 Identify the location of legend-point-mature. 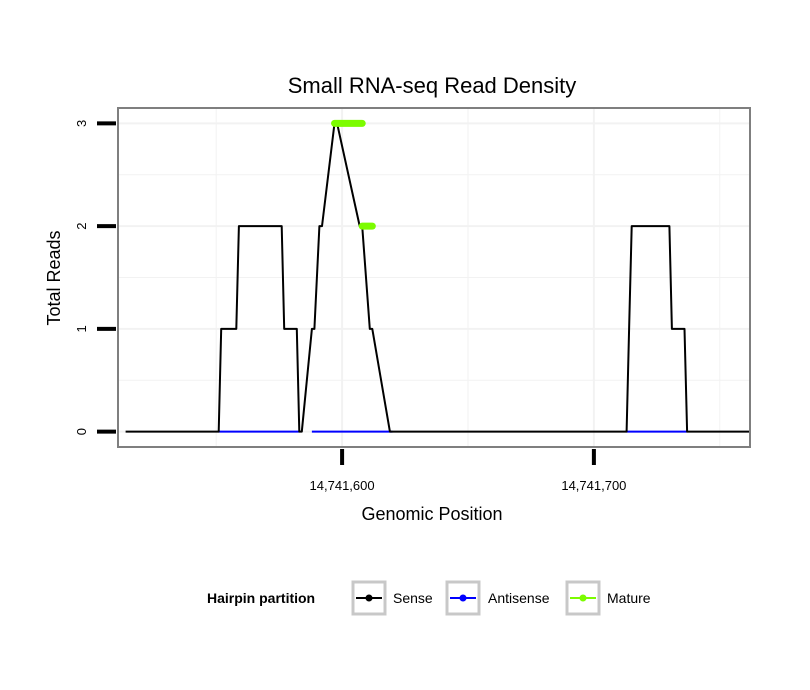
(583, 598).